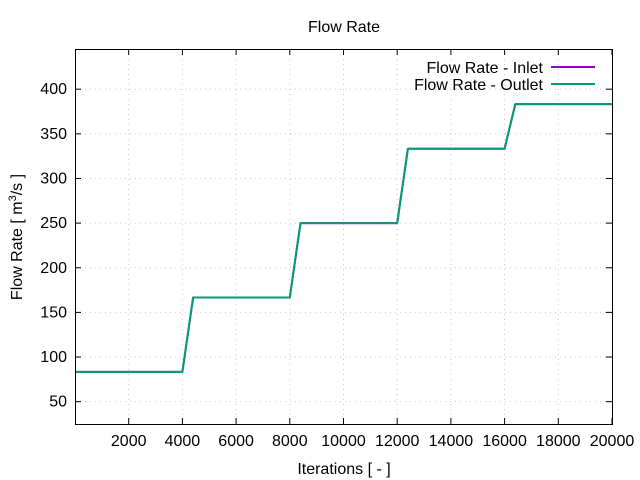 This screenshot has height=480, width=640. I want to click on y-tick-label: 200, so click(53, 268).